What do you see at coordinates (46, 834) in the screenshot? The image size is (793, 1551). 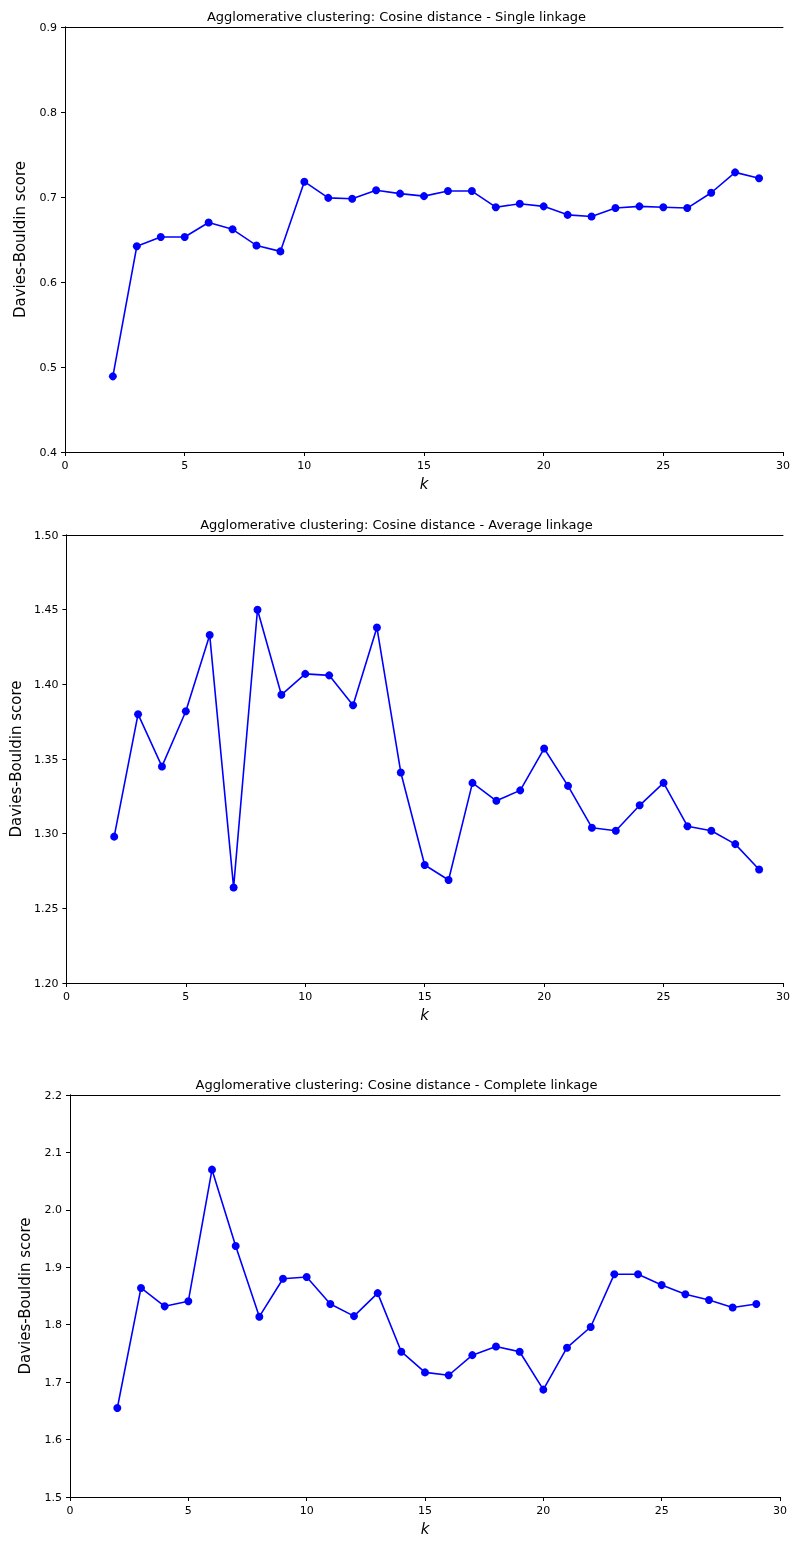 I see `y-tick-label: 1.30` at bounding box center [46, 834].